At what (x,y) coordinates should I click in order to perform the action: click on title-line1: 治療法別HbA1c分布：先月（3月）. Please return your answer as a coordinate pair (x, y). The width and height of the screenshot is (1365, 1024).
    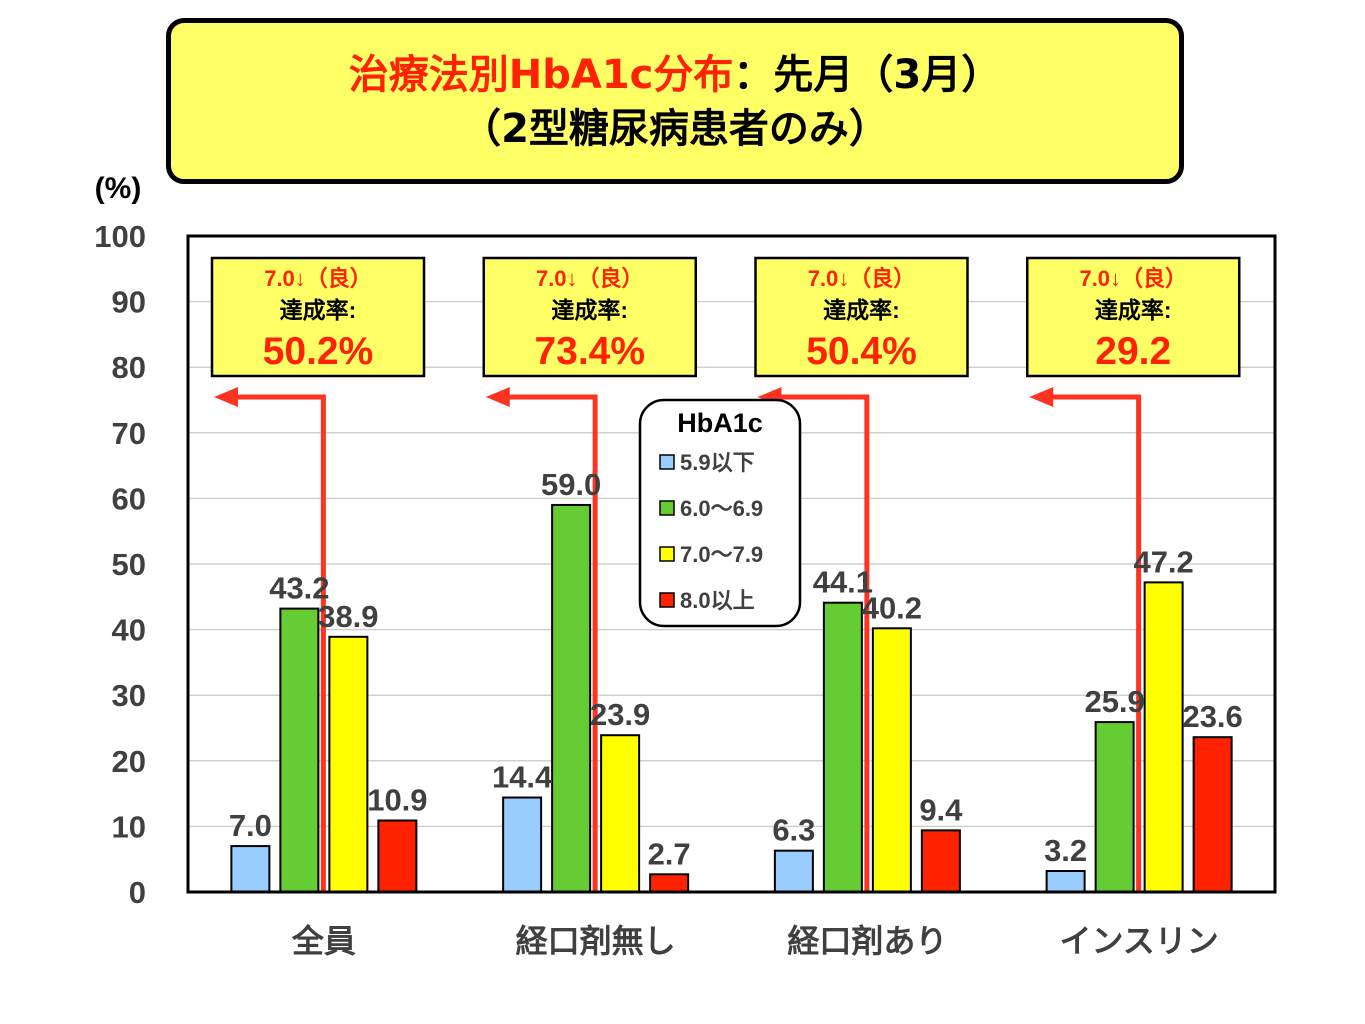
    Looking at the image, I should click on (675, 75).